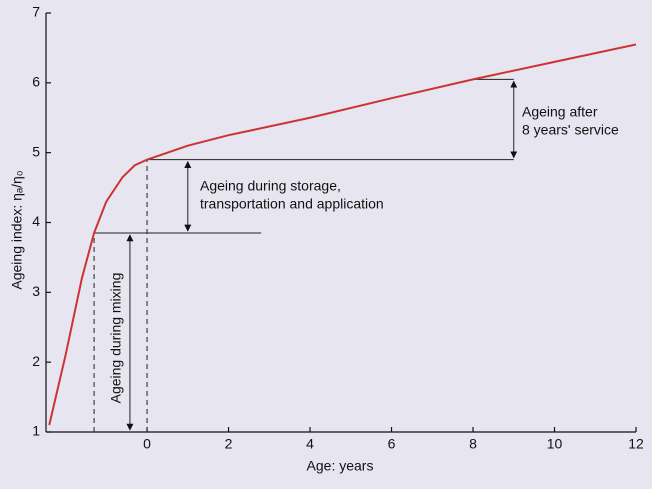  Describe the element at coordinates (560, 112) in the screenshot. I see `annotation: Ageing after` at that location.